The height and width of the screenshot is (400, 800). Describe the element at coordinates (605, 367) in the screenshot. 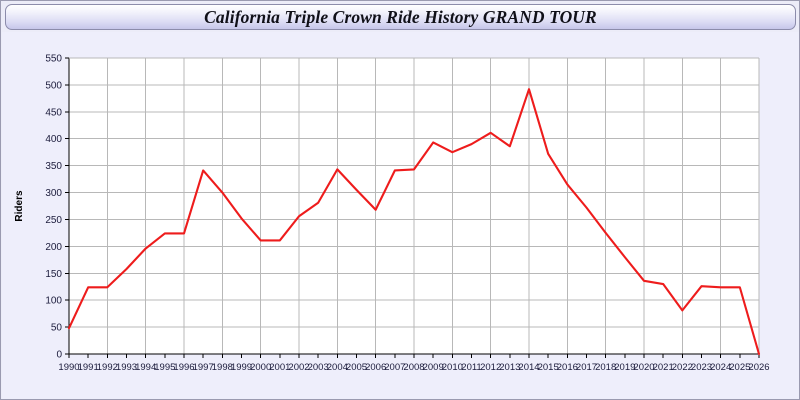

I see `x-tick-label: 2018` at that location.